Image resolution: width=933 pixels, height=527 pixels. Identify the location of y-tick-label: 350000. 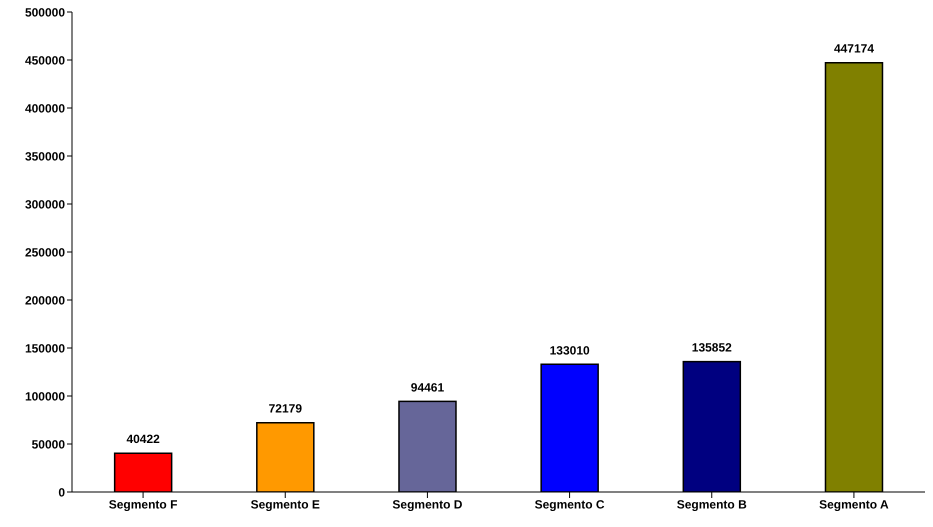
(45, 156).